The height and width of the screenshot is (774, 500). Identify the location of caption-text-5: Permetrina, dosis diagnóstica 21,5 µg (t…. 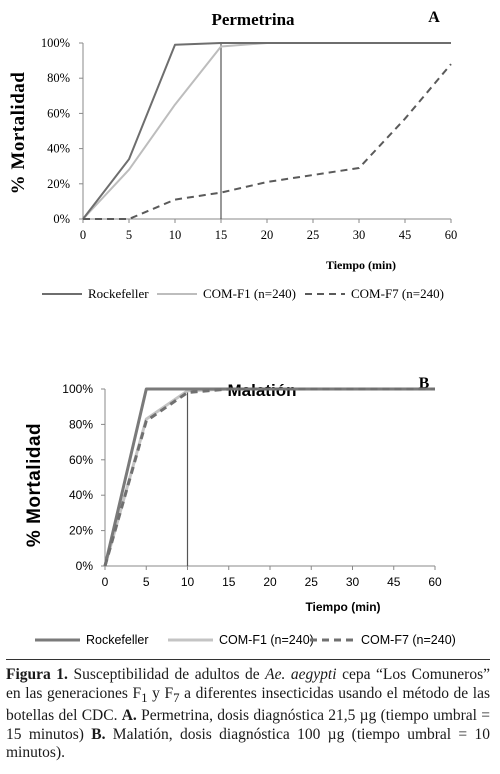
(248, 725).